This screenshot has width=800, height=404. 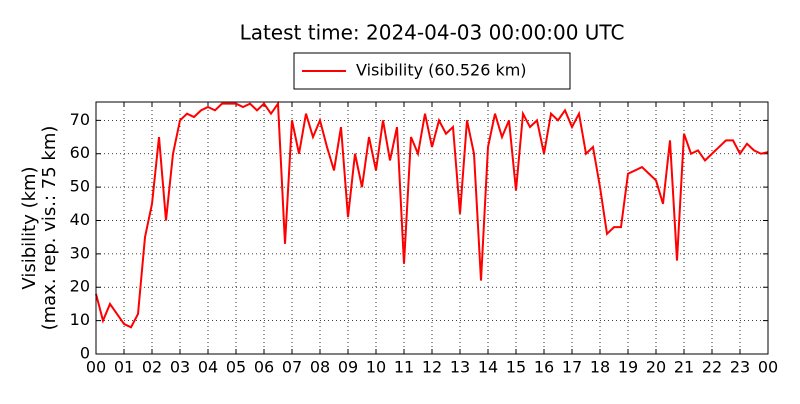 I want to click on x-tick-label: 05, so click(x=236, y=367).